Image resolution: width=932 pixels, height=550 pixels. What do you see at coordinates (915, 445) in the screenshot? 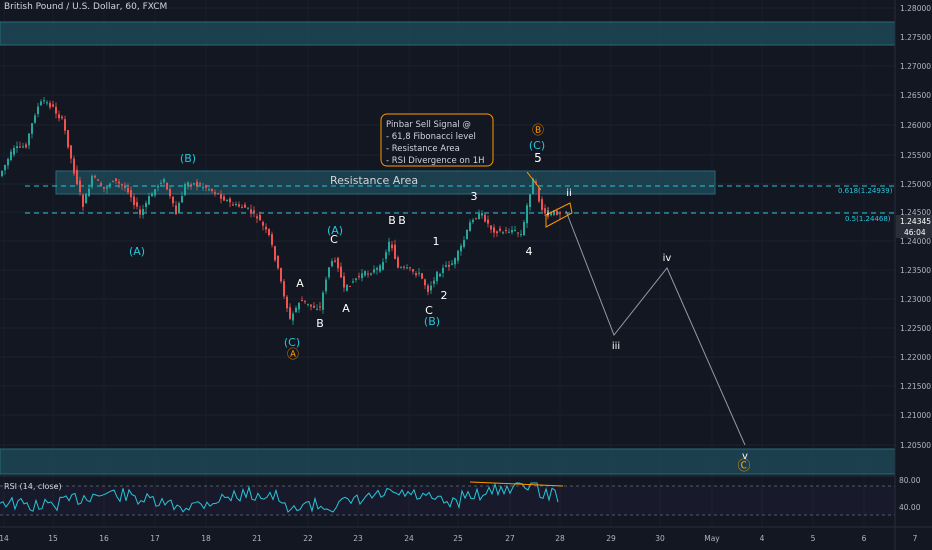
I see `price-tick: 1.20500` at bounding box center [915, 445].